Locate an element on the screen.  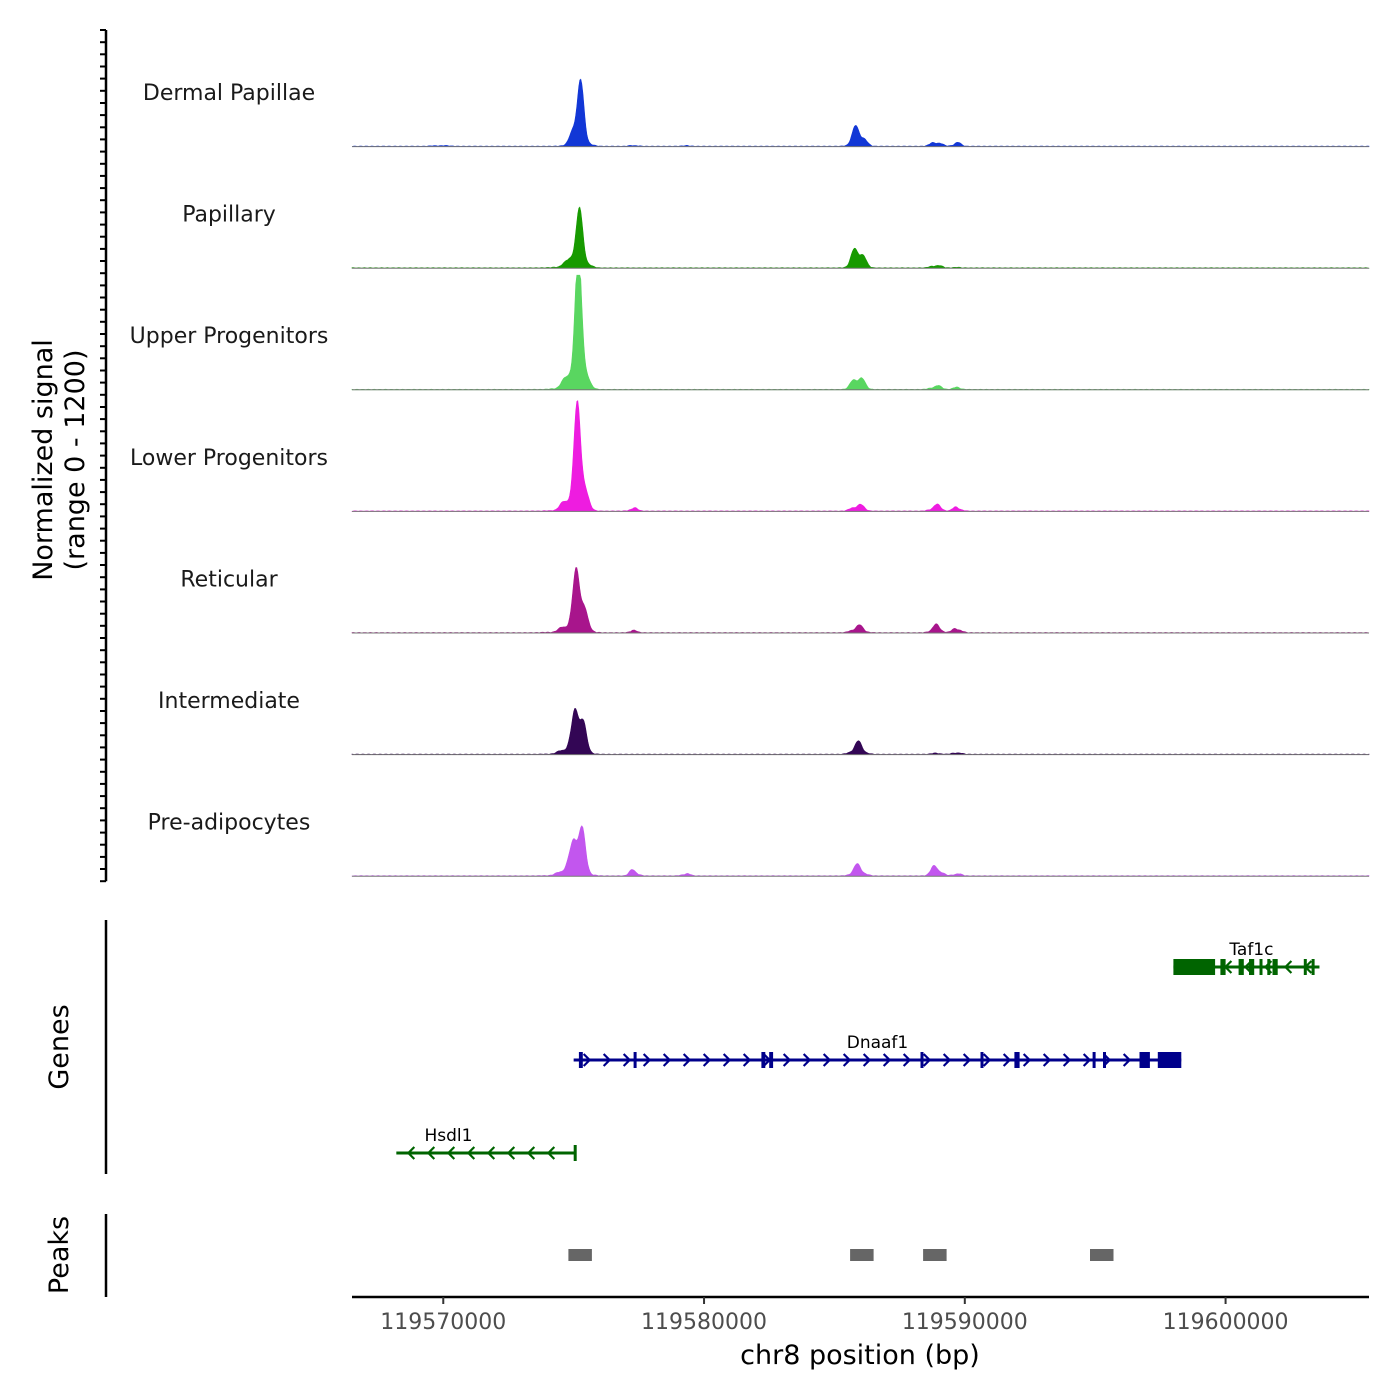
gene-label: Hsdl1 is located at coordinates (449, 1136).